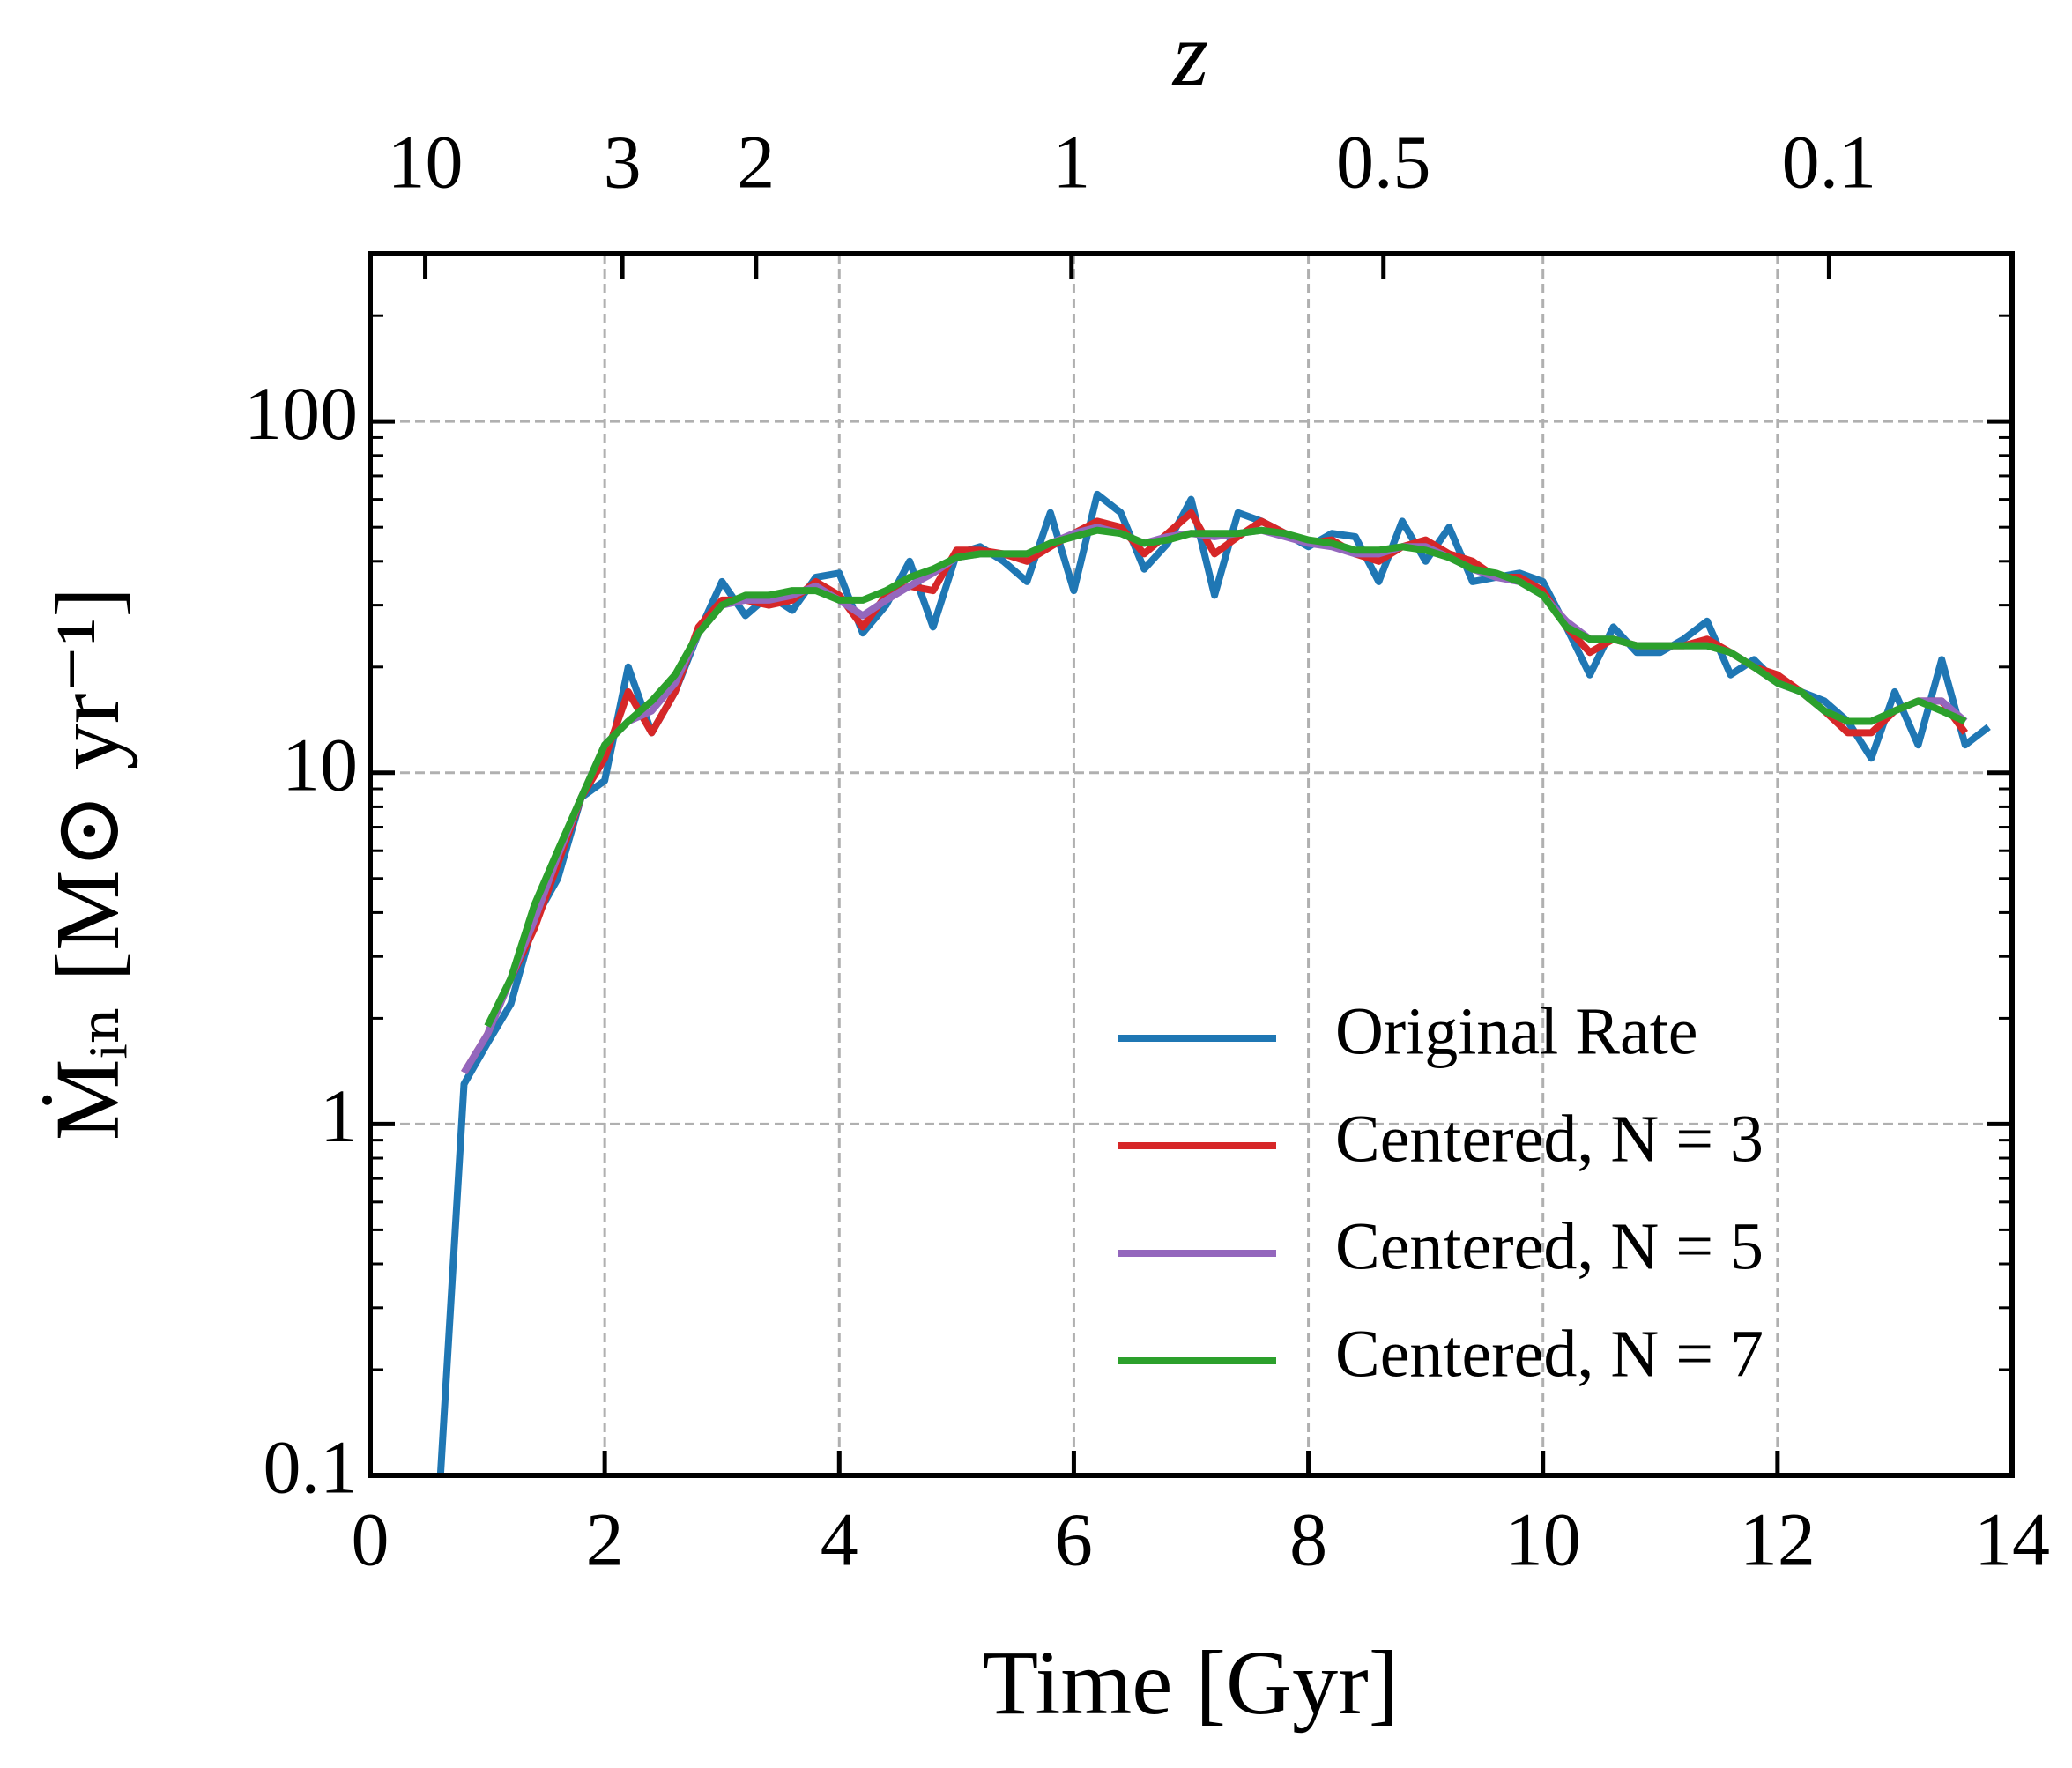 The image size is (2072, 1768). I want to click on top-tick-label: 0.1, so click(1829, 162).